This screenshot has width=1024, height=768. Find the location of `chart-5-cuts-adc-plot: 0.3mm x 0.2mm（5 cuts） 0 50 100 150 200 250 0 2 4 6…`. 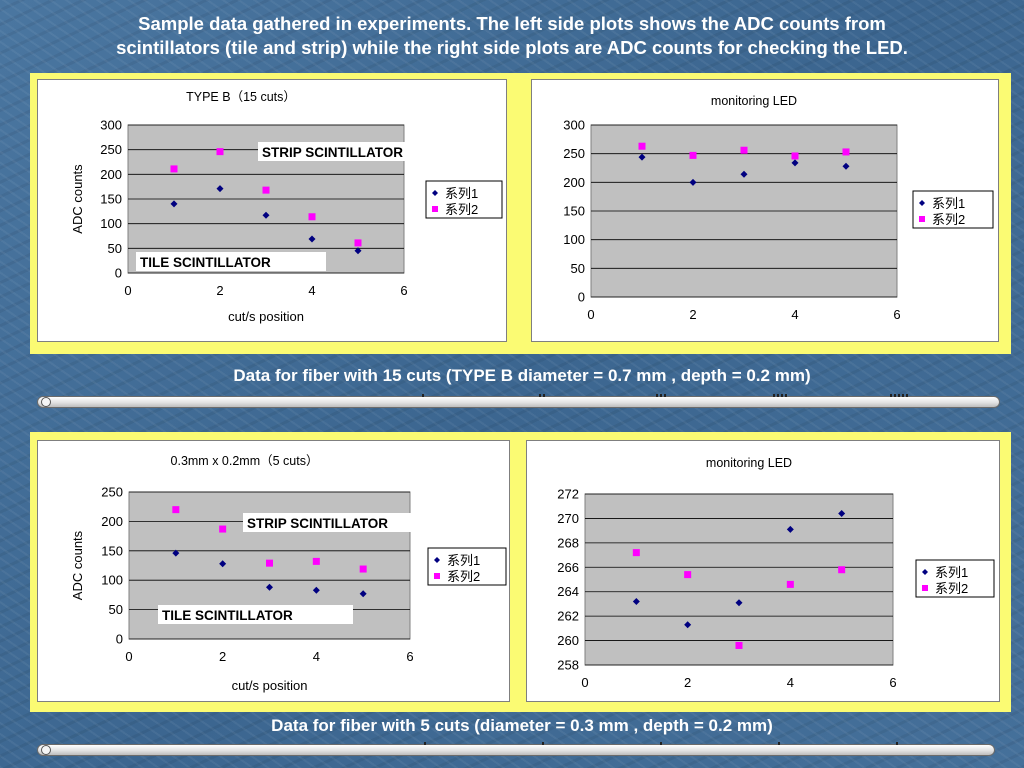

chart-5-cuts-adc-plot: 0.3mm x 0.2mm（5 cuts） 0 50 100 150 200 250 0 2 4 6… is located at coordinates (288, 573).